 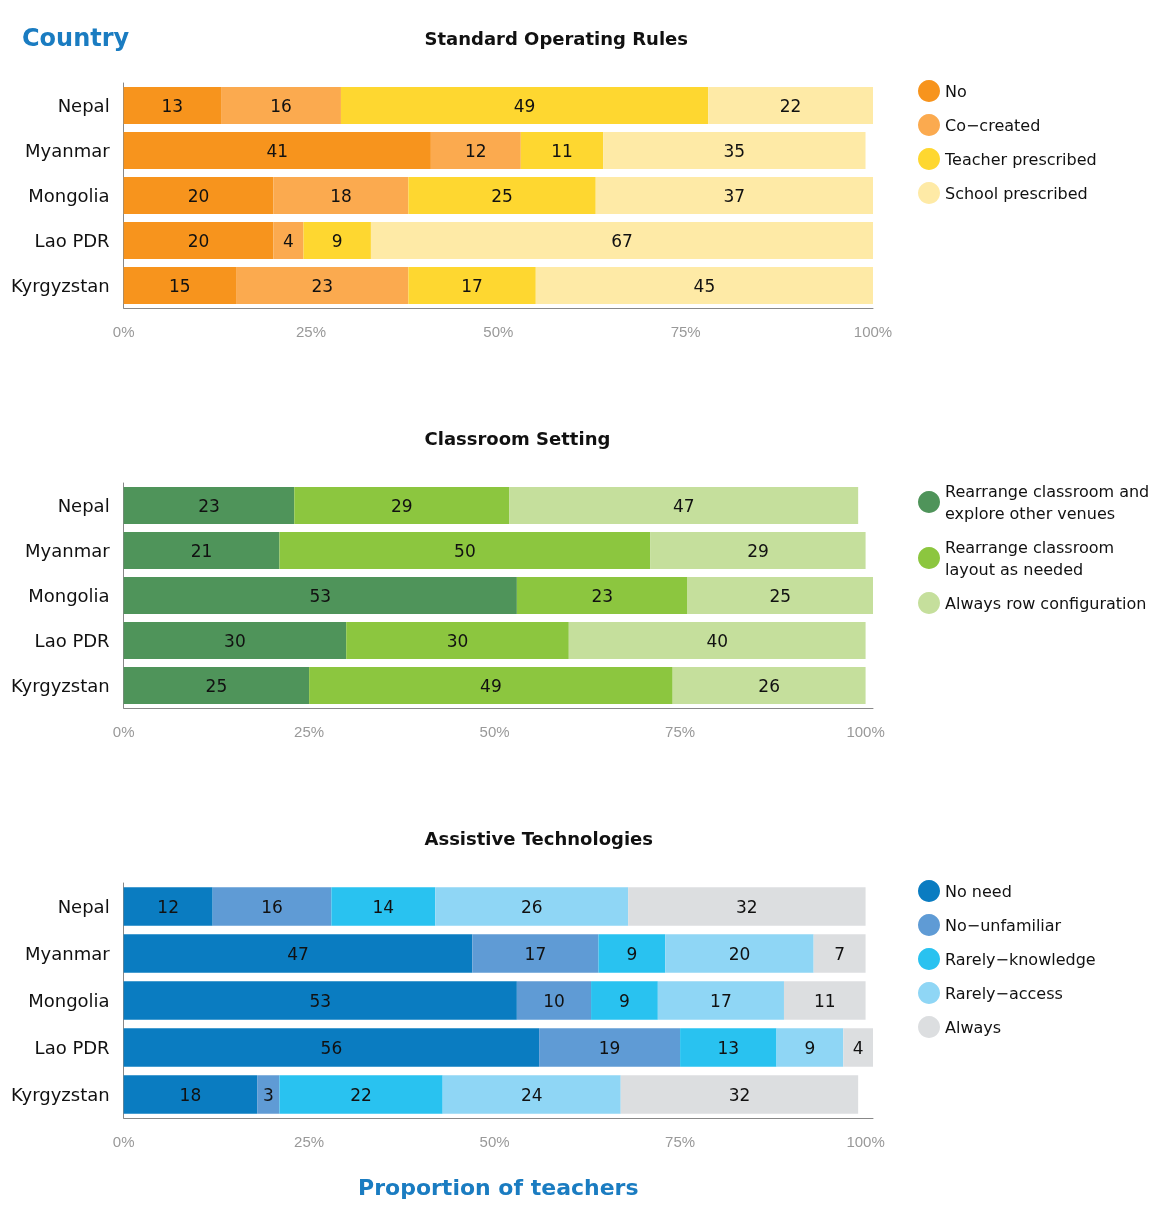 What do you see at coordinates (1003, 925) in the screenshot?
I see `legend-label: No−unfamiliar` at bounding box center [1003, 925].